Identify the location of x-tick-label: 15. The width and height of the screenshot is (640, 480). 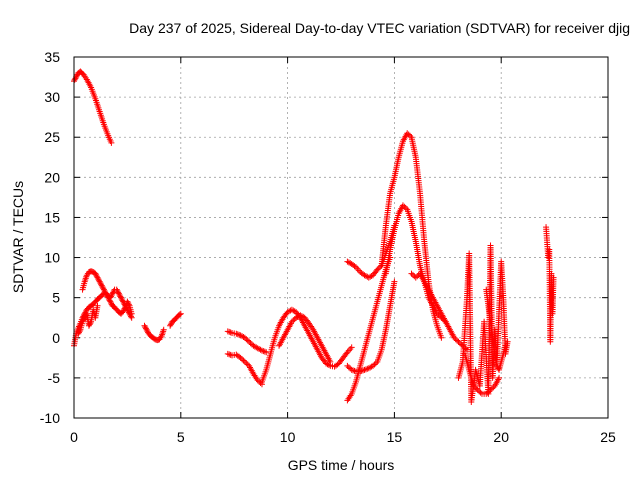
(395, 437).